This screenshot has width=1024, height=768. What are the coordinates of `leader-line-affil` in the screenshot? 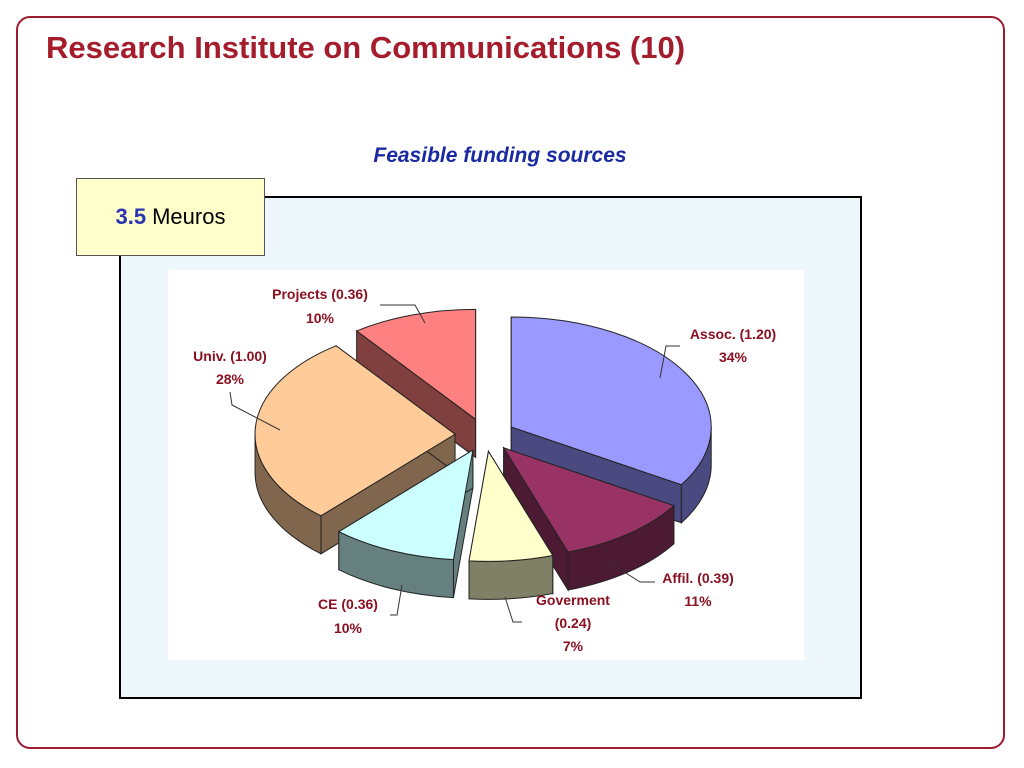 It's located at (632, 572).